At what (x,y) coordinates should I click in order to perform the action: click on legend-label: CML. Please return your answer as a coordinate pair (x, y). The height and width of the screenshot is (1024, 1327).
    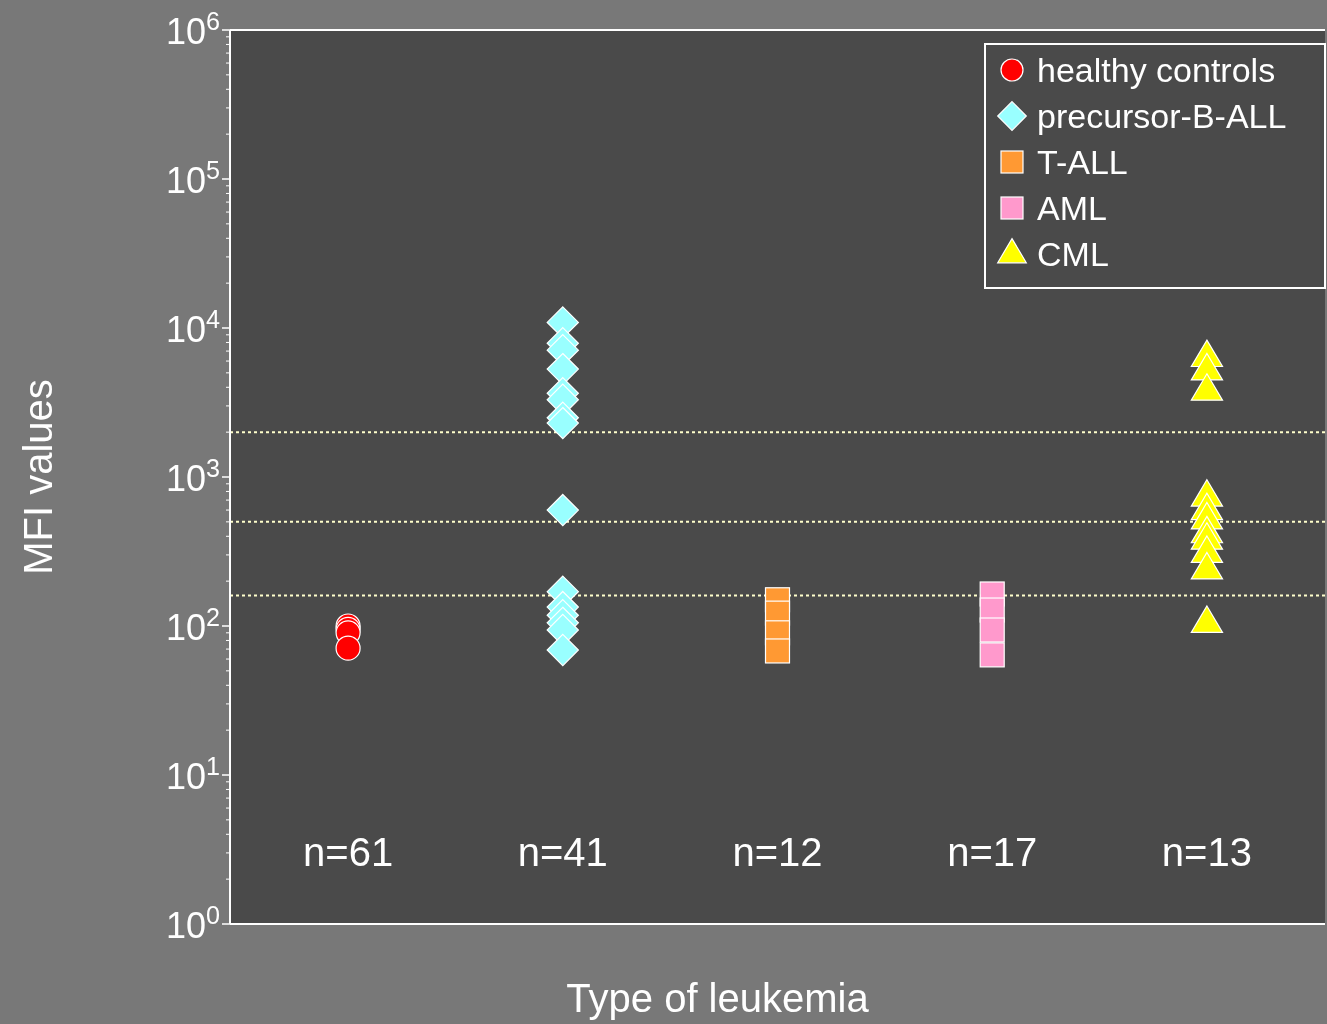
    Looking at the image, I should click on (1073, 254).